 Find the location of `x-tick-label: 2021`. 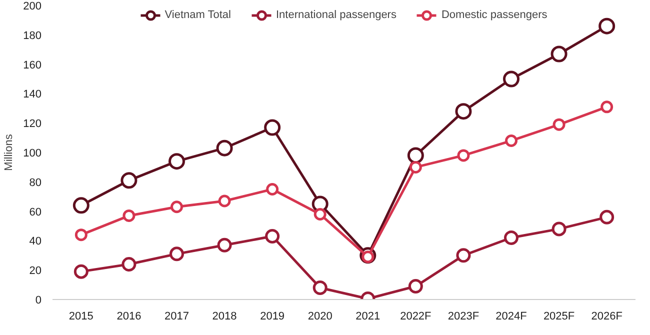

x-tick-label: 2021 is located at coordinates (368, 316).